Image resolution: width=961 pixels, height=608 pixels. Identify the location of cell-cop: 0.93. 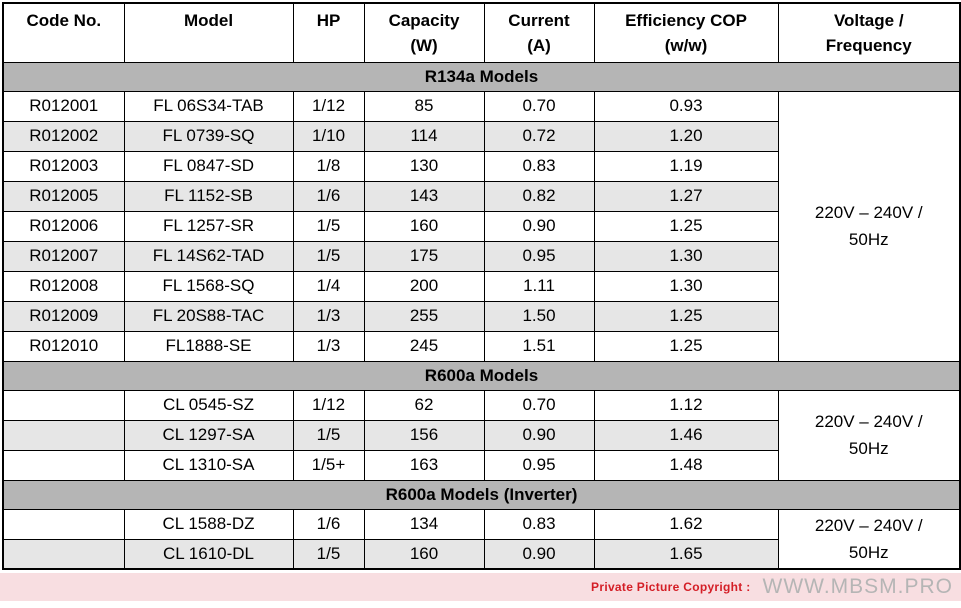
(686, 106).